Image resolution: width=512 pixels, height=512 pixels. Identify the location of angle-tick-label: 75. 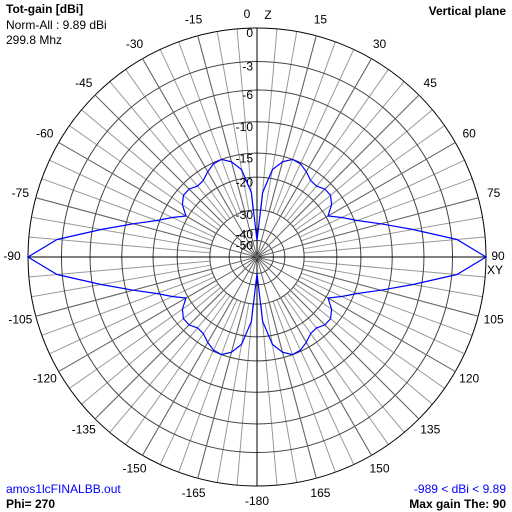
(494, 193).